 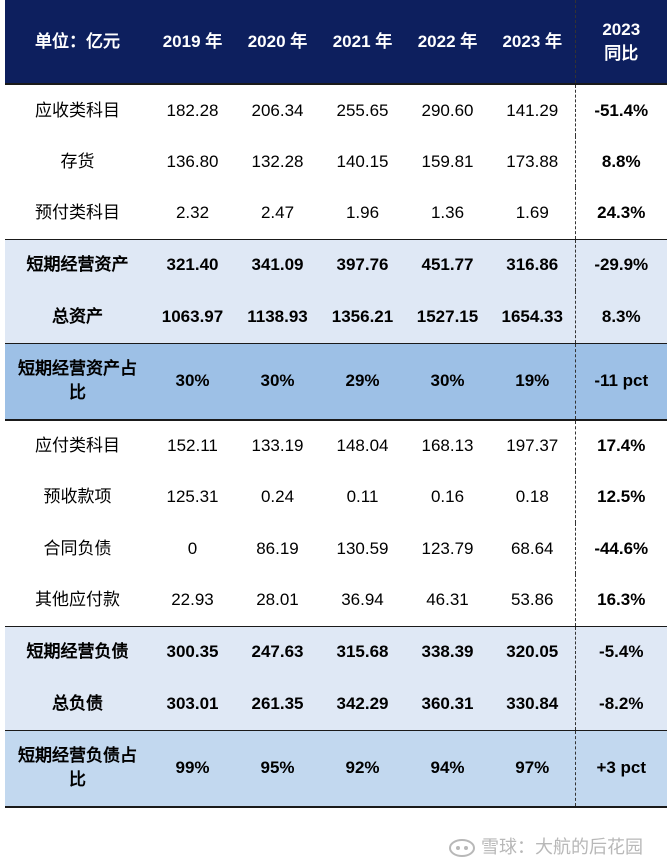 I want to click on cell-value: 1527.15, so click(x=447, y=317).